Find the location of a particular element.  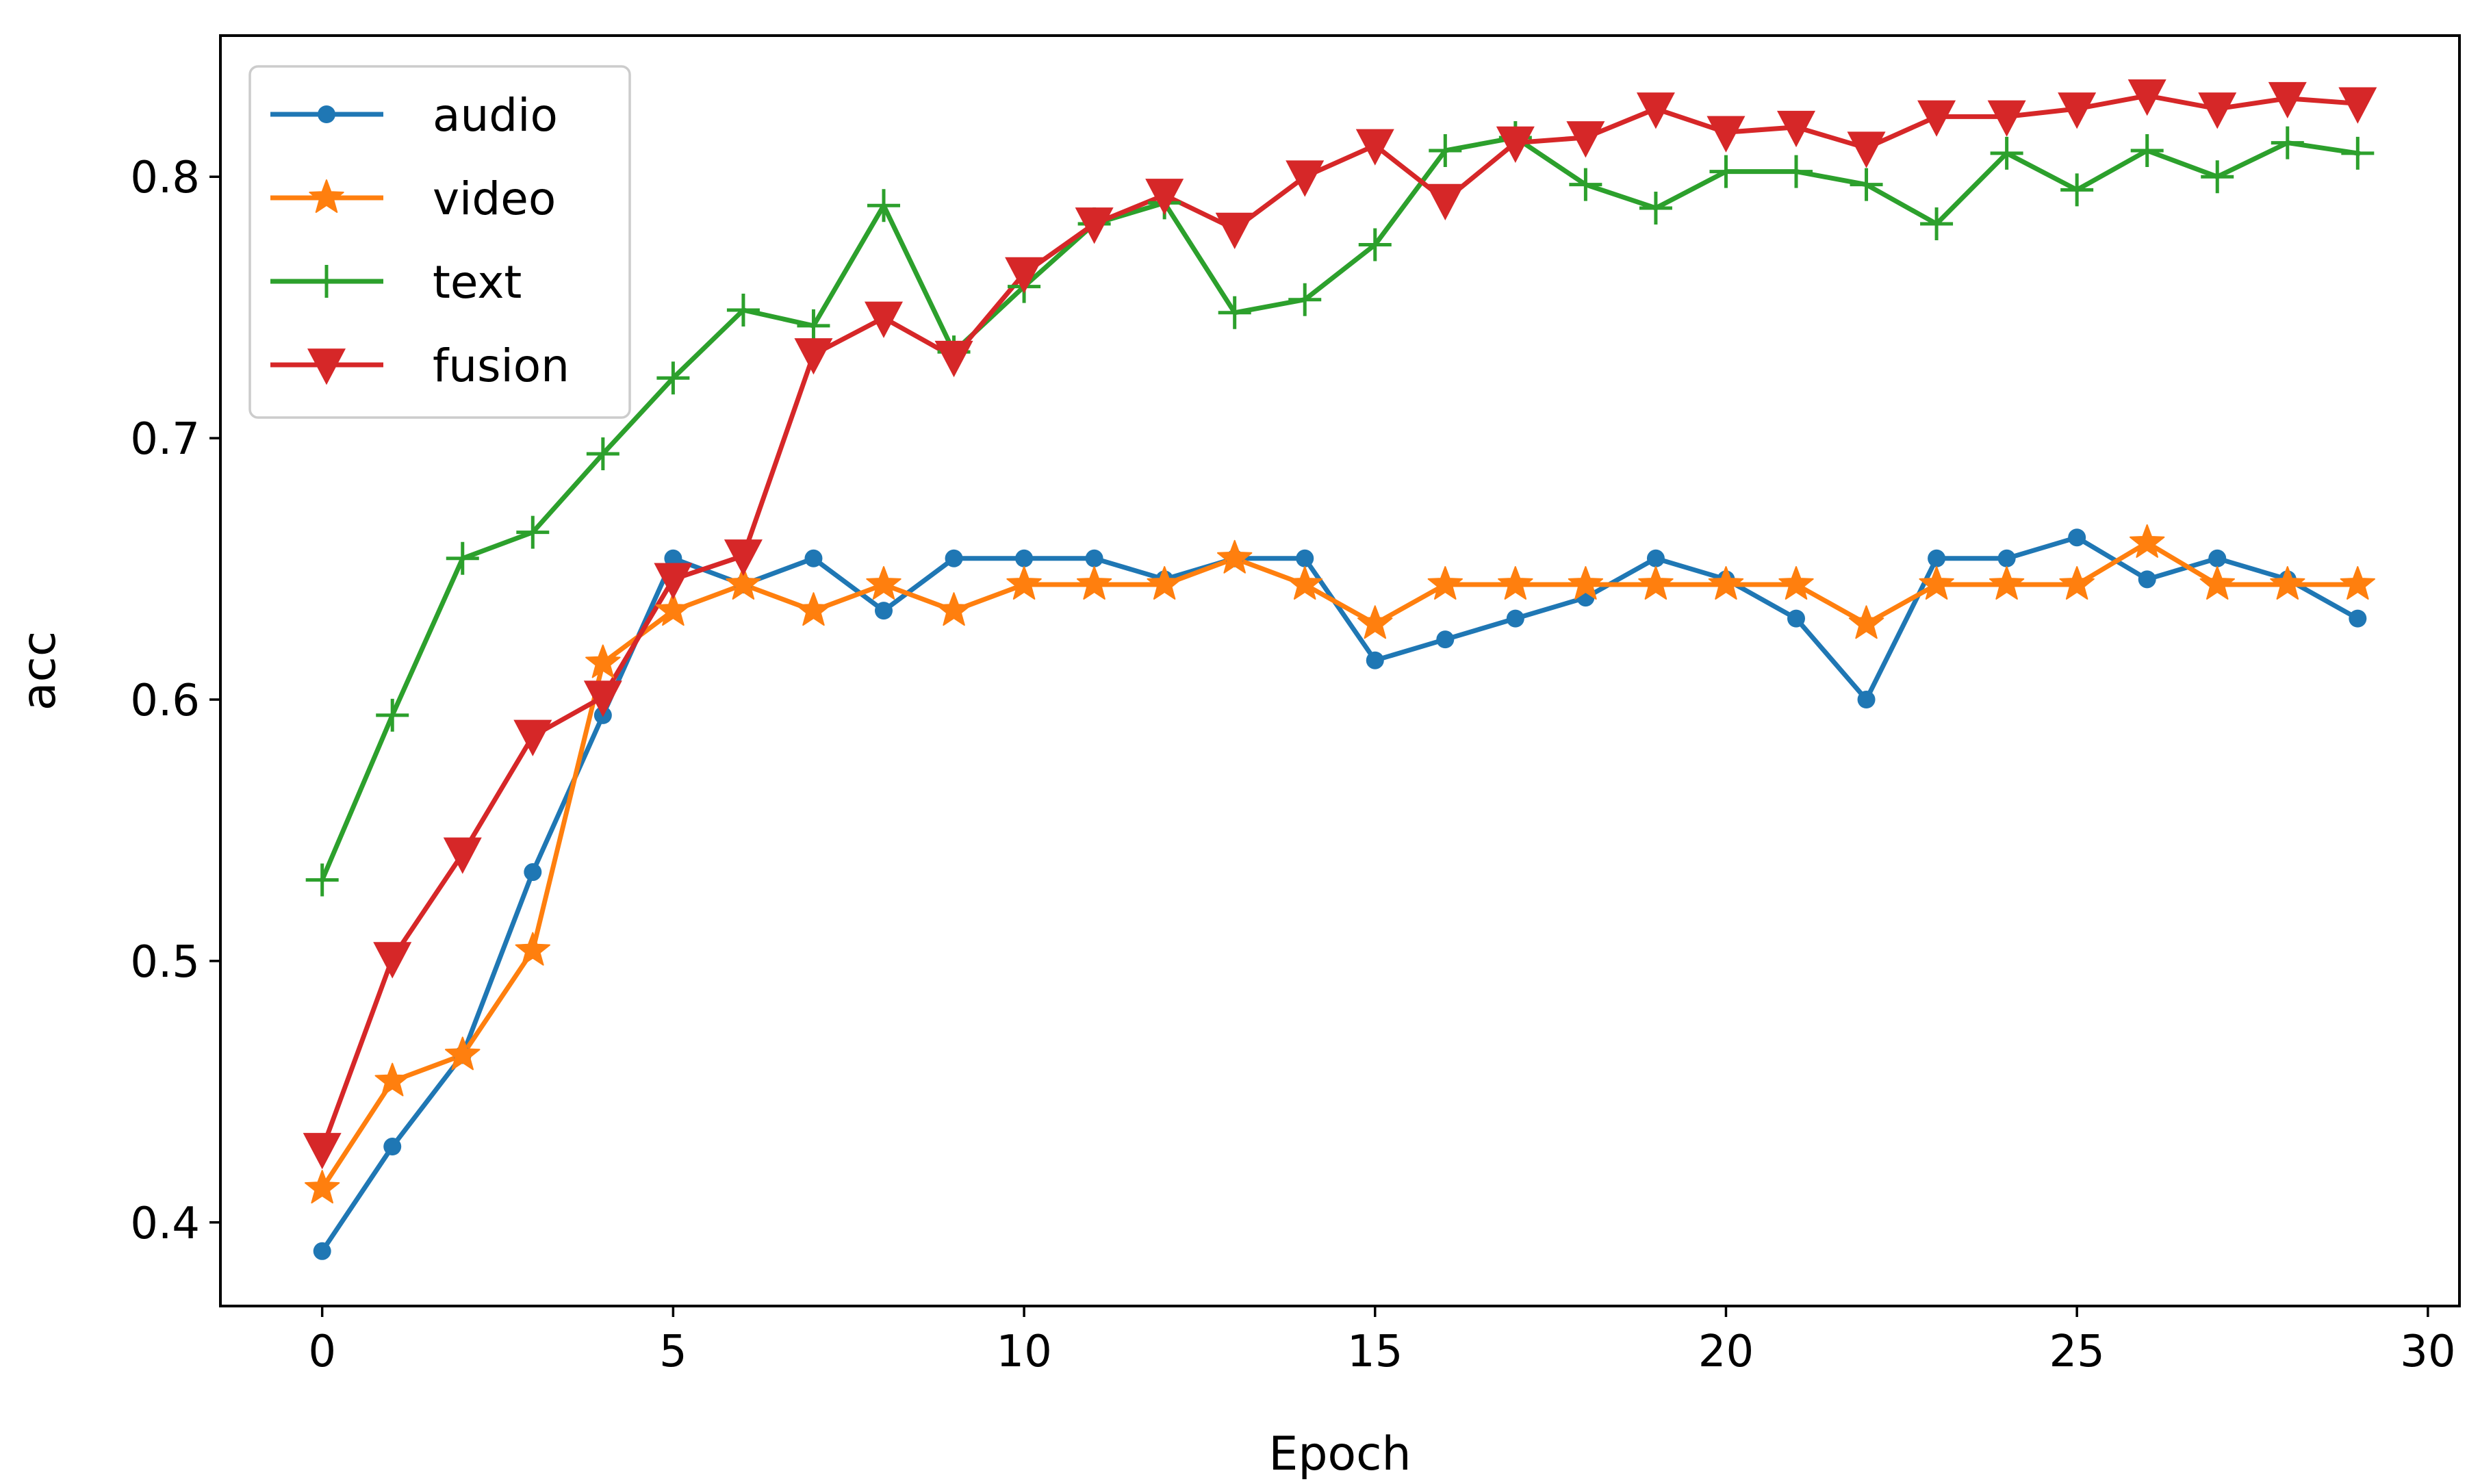

legend-label-audio: audio is located at coordinates (495, 115).